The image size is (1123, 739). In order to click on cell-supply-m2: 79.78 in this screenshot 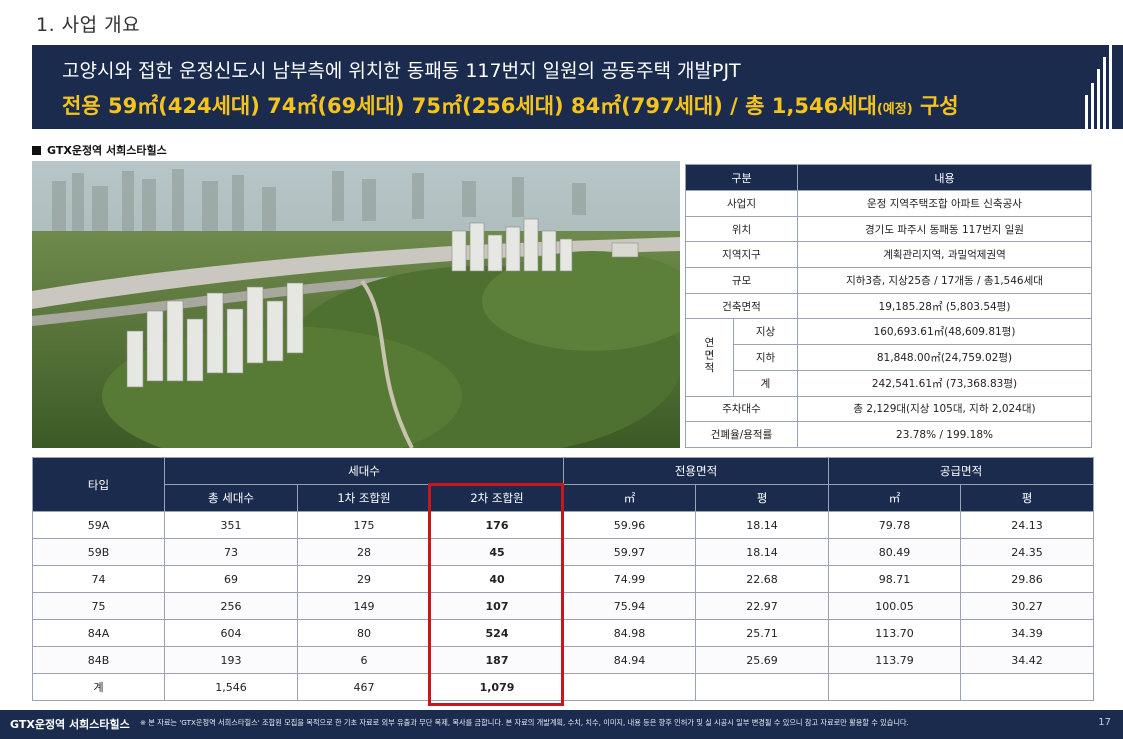, I will do `click(895, 525)`.